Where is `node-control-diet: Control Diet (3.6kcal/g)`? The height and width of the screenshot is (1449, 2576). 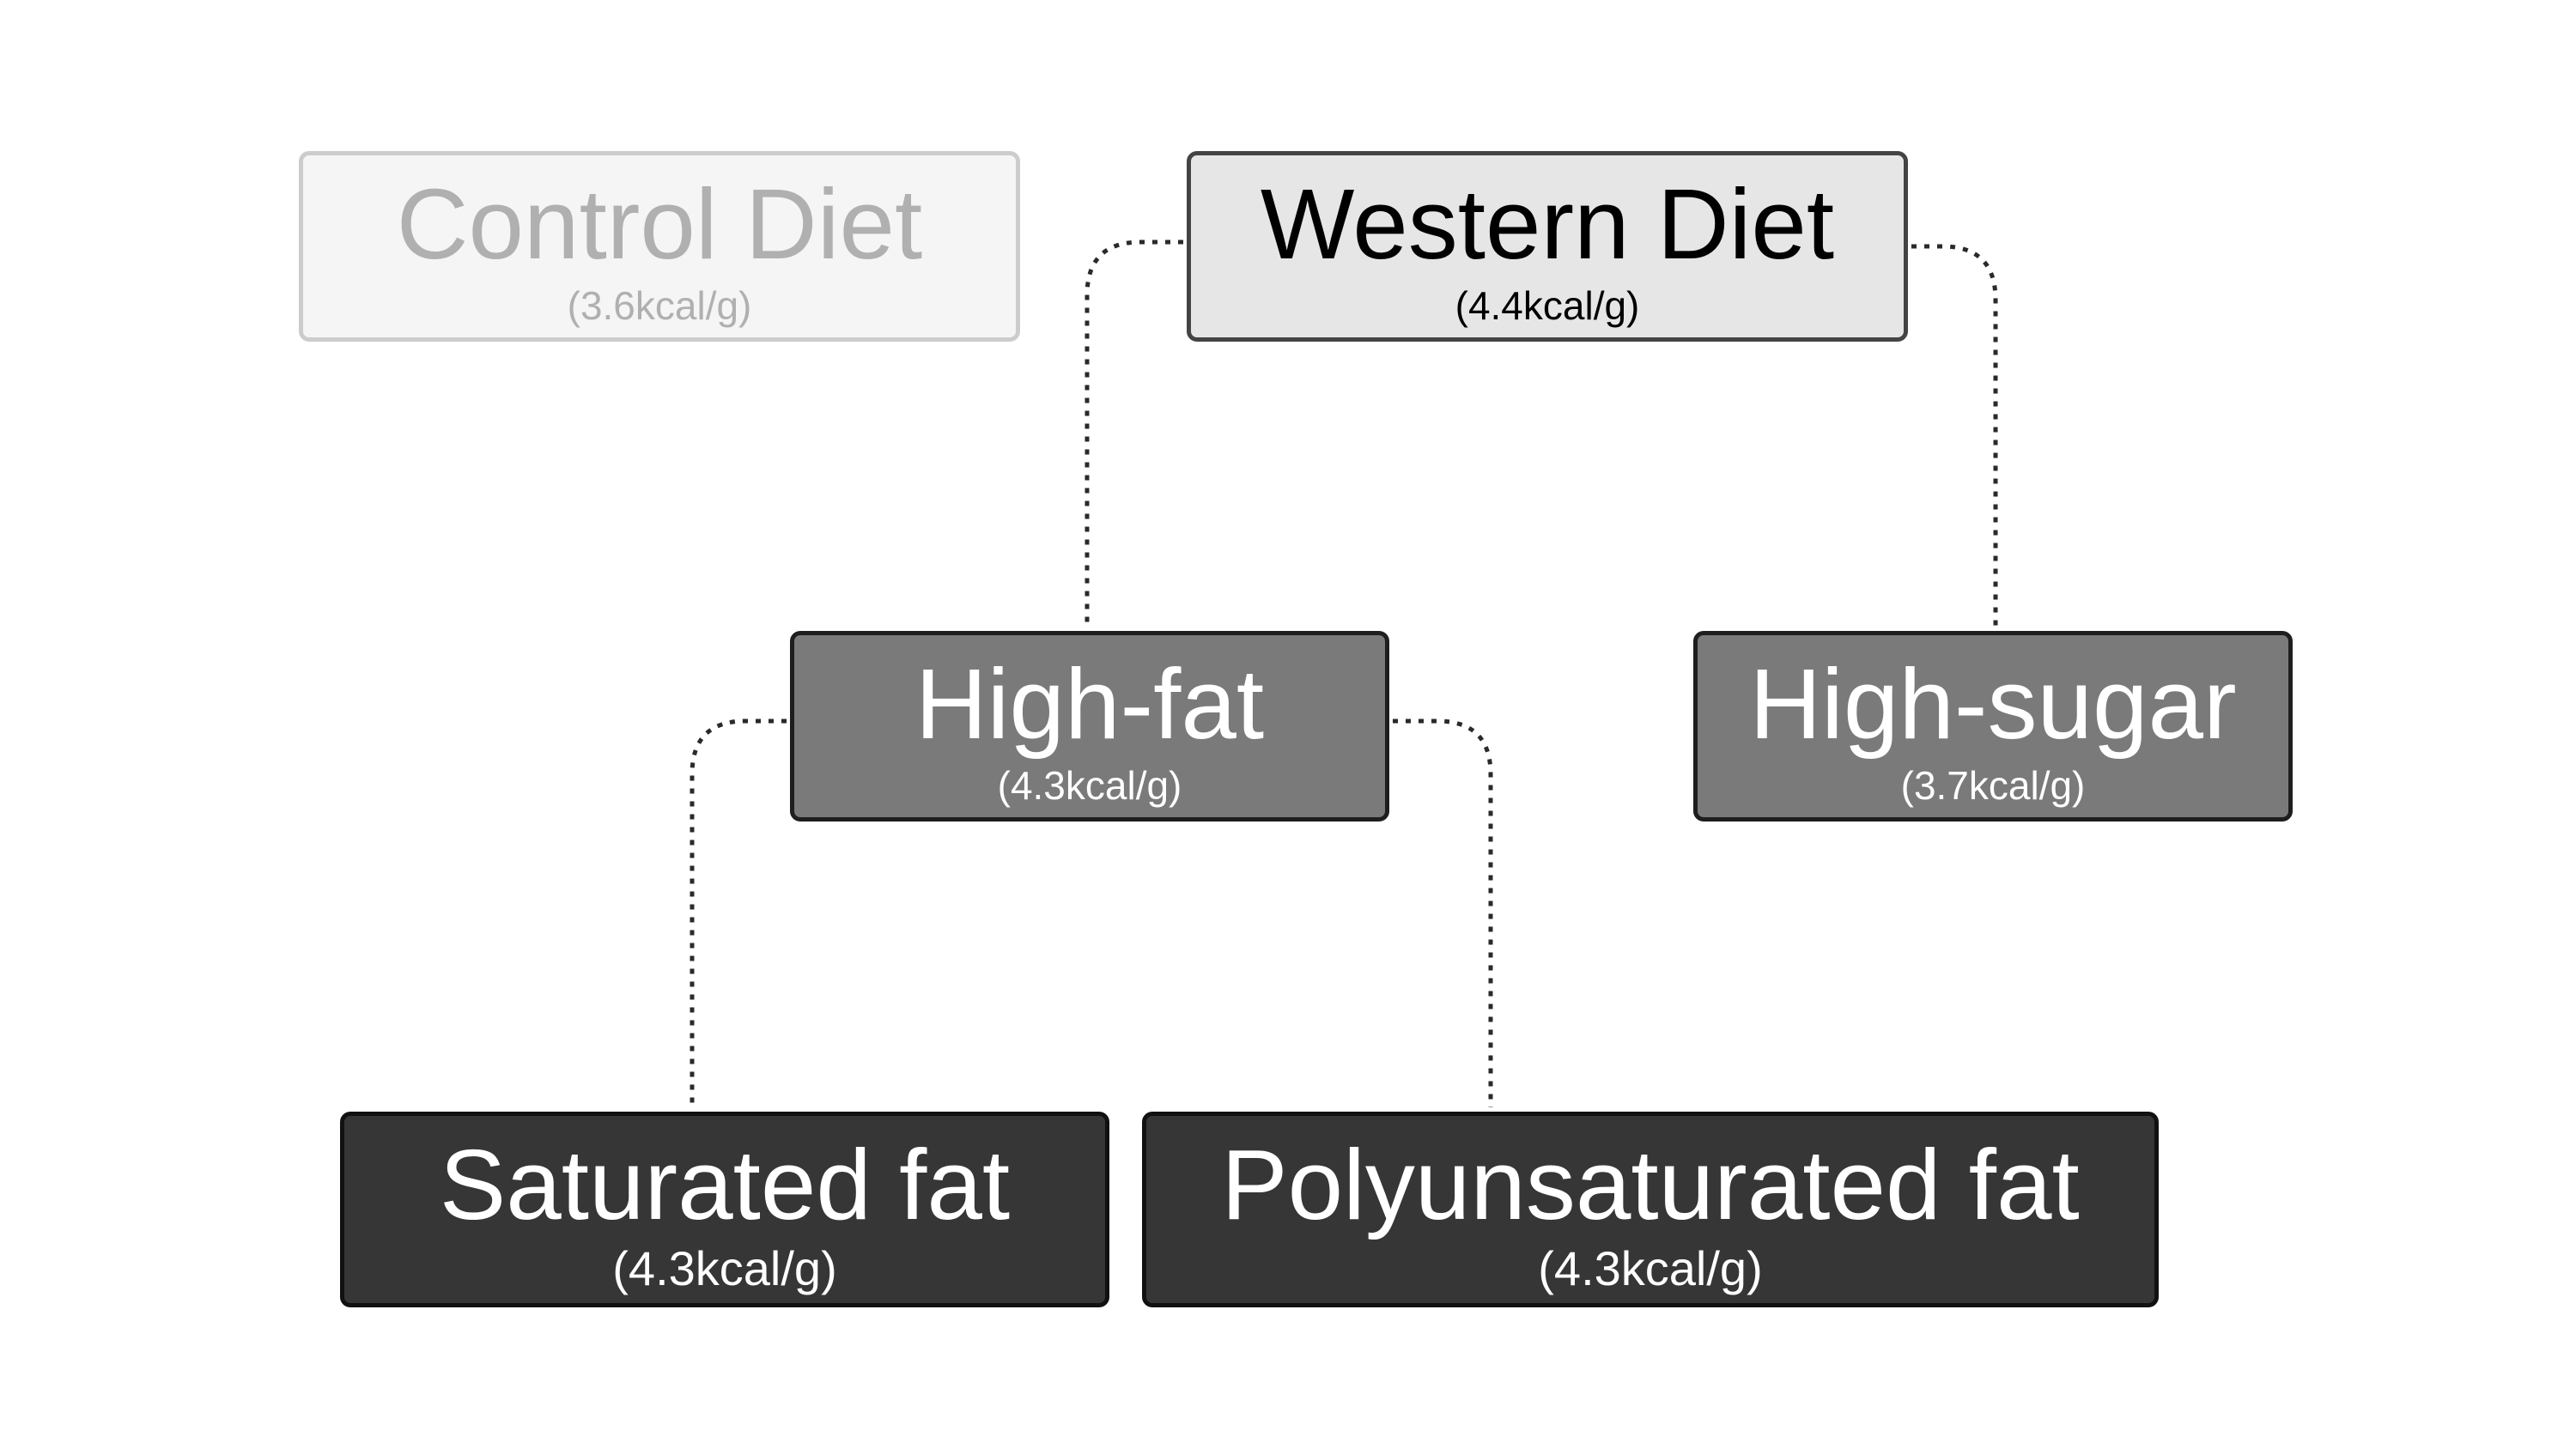
node-control-diet: Control Diet (3.6kcal/g) is located at coordinates (660, 246).